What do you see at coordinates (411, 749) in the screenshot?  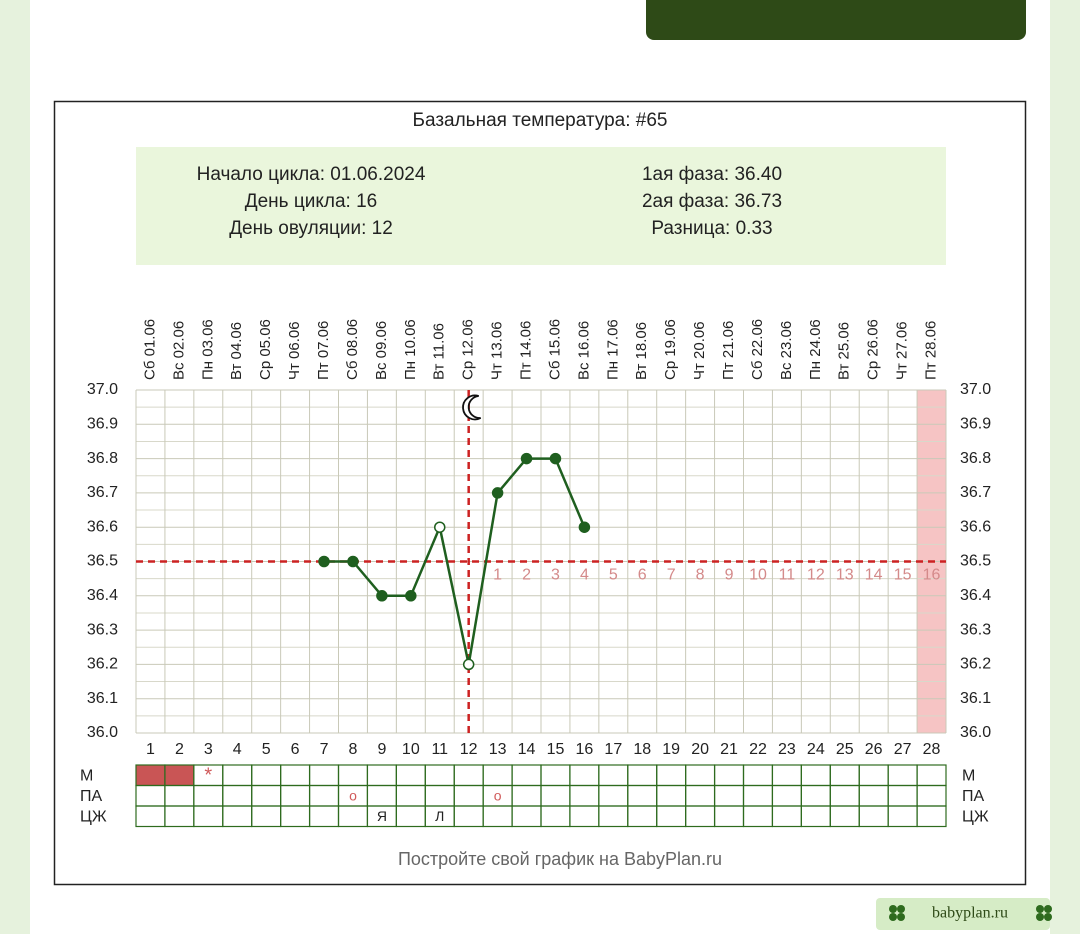 I see `x-tick-label: 10` at bounding box center [411, 749].